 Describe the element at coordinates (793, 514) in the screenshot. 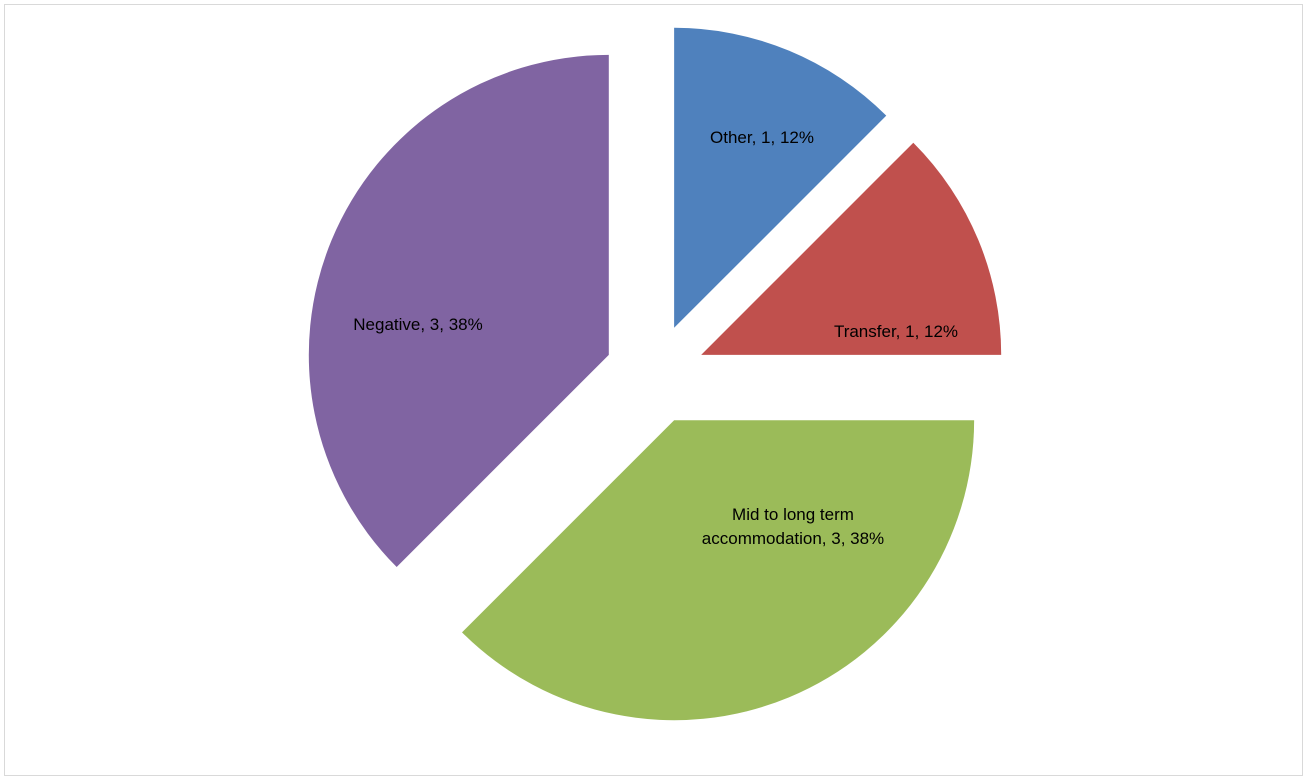

I see `data-label-line: Mid to long term` at that location.